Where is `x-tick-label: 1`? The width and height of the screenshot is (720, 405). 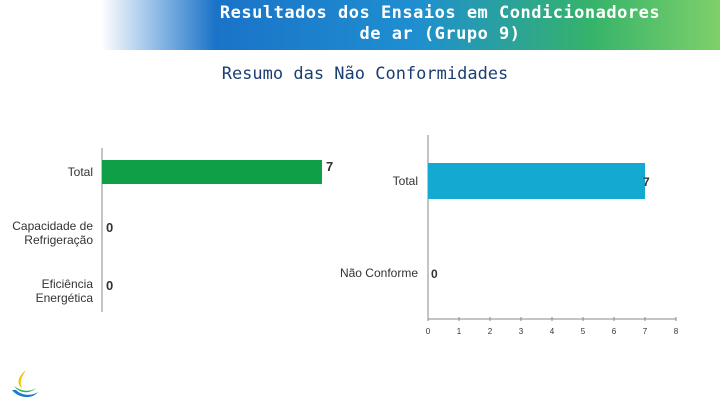
x-tick-label: 1 is located at coordinates (459, 331).